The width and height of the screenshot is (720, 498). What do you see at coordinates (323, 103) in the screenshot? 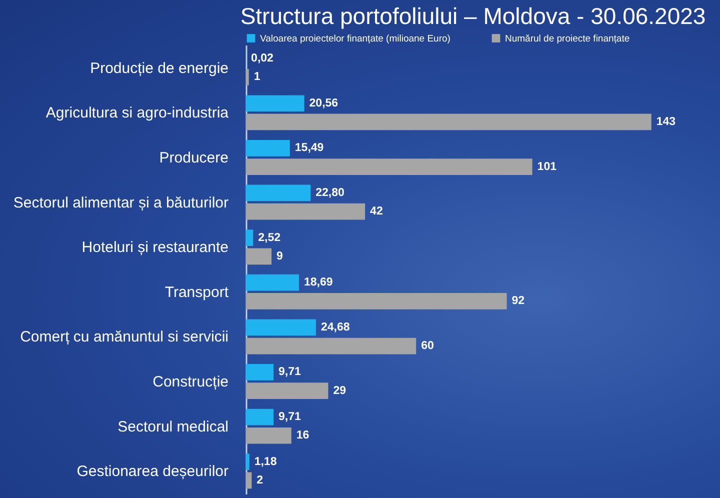
I see `data-label: 20,56` at bounding box center [323, 103].